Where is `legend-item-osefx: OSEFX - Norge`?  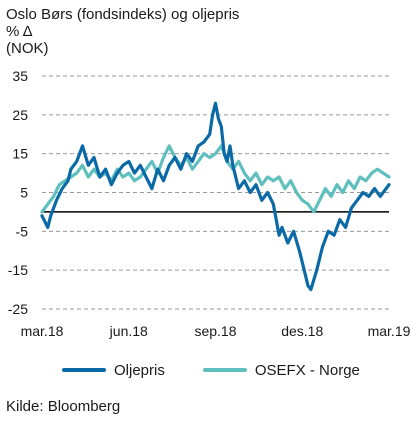
legend-item-osefx: OSEFX - Norge is located at coordinates (281, 370).